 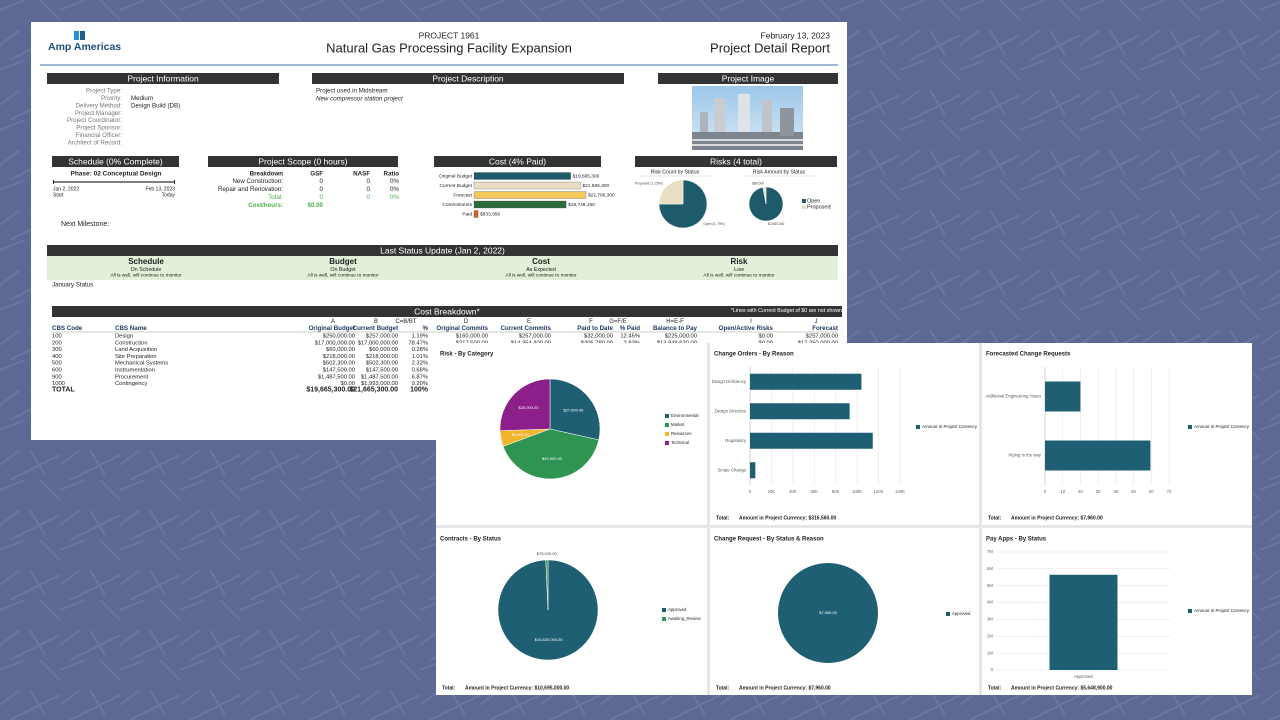 What do you see at coordinates (819, 207) in the screenshot?
I see `legend-label: Proposed` at bounding box center [819, 207].